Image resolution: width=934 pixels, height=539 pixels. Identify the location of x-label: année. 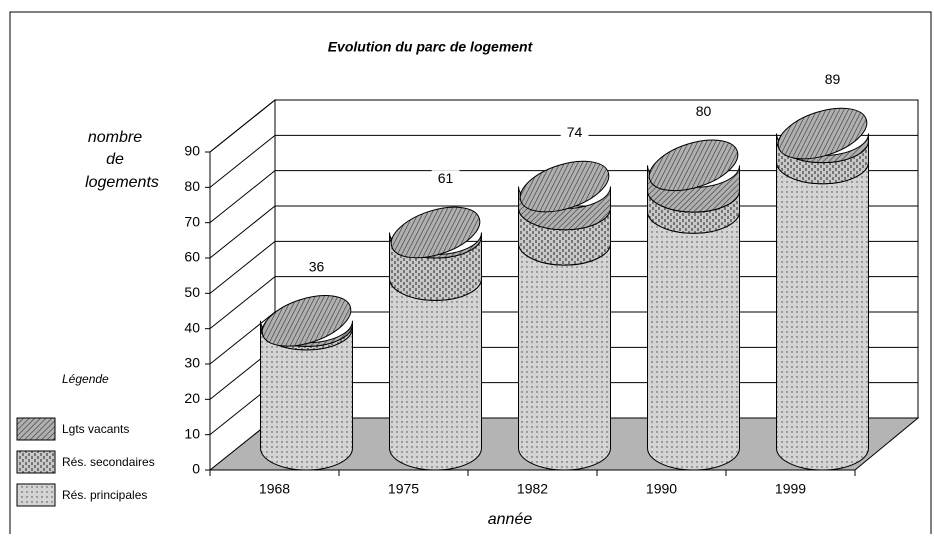
(510, 519).